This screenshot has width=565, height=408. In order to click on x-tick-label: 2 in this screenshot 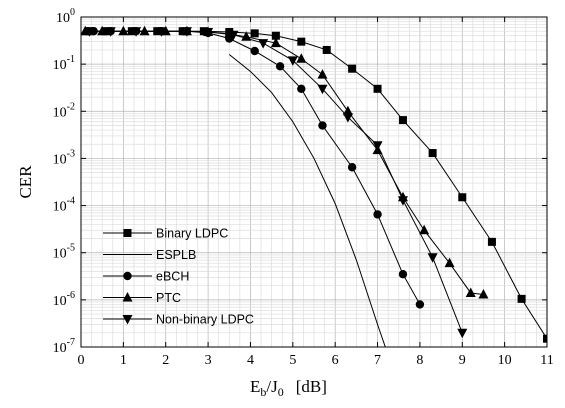, I will do `click(165, 360)`.